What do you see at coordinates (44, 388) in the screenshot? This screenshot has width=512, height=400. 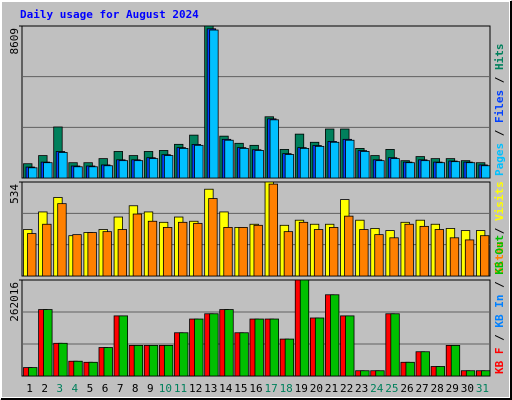 I see `x-tick-label: 2` at bounding box center [44, 388].